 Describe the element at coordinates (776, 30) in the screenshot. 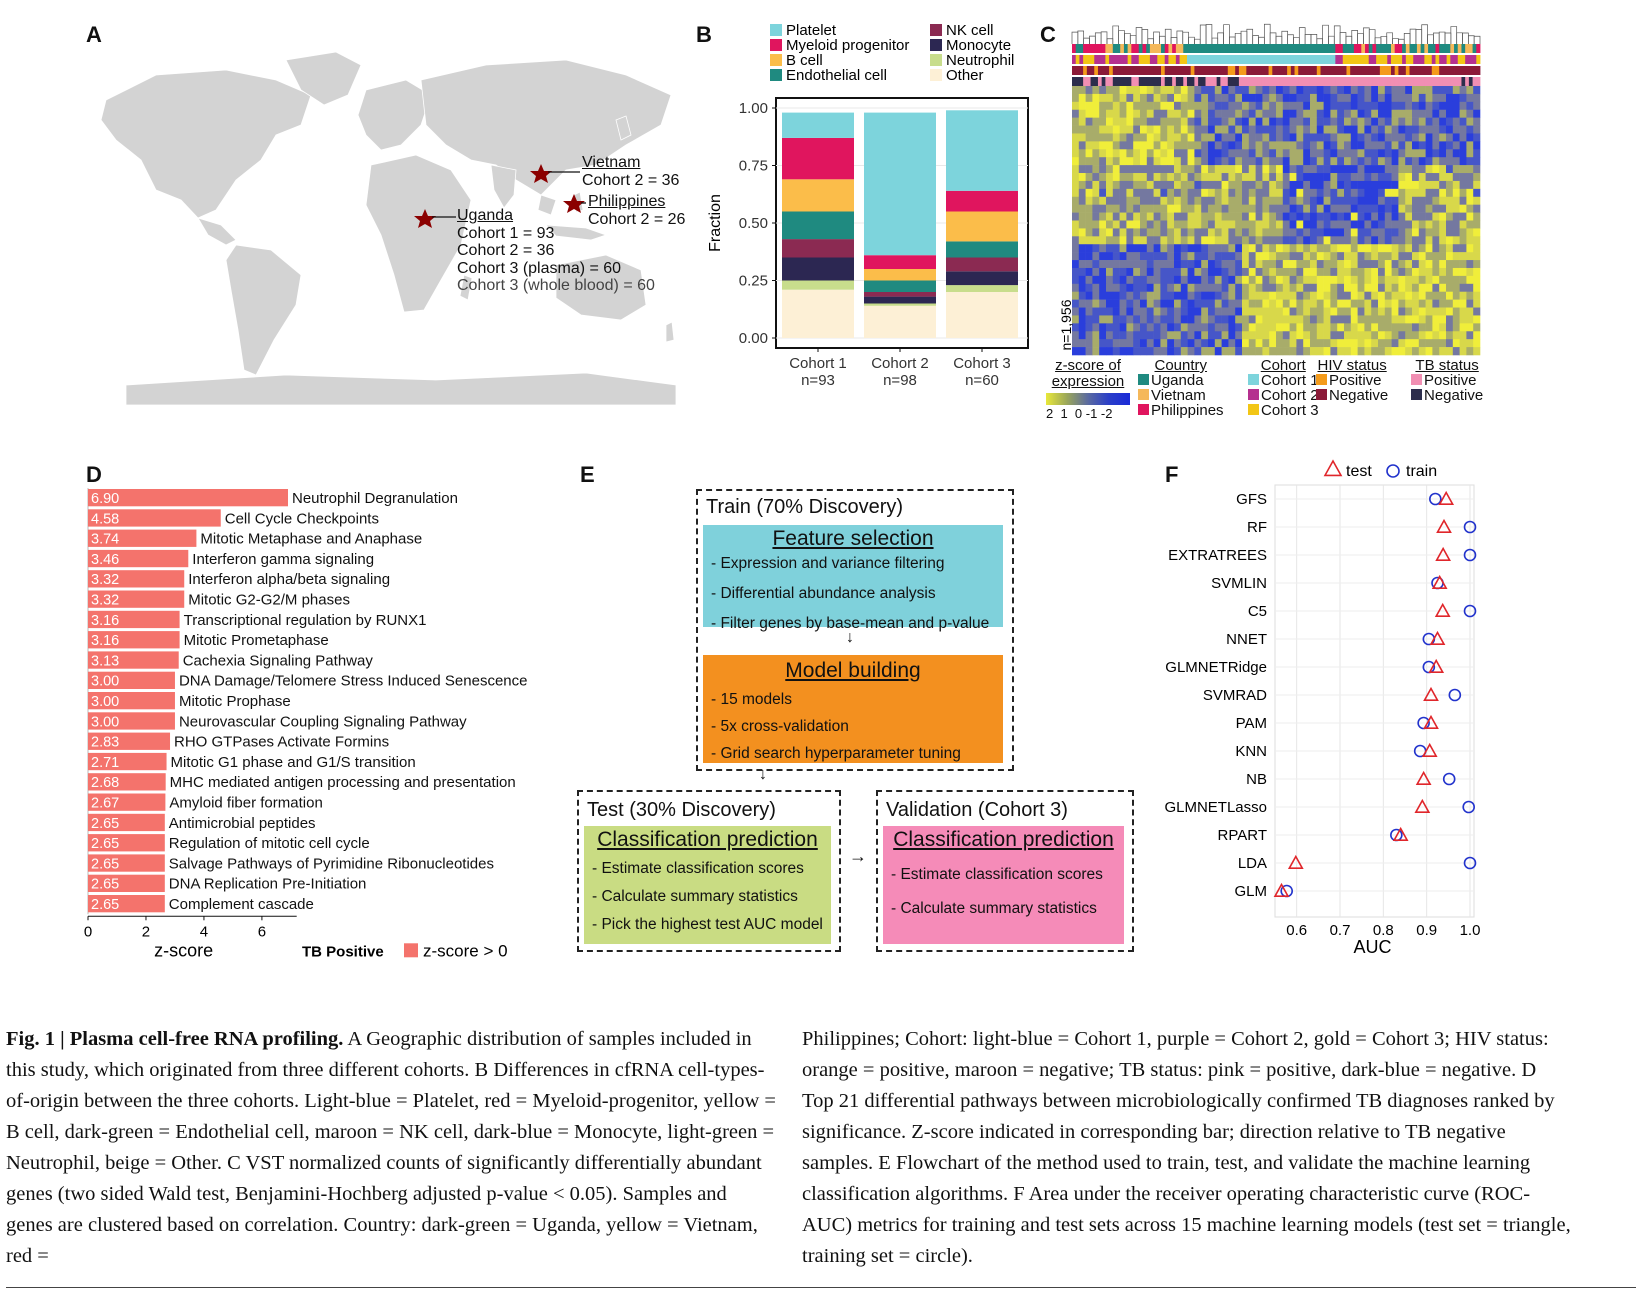

I see `legend-swatch-platelet` at that location.